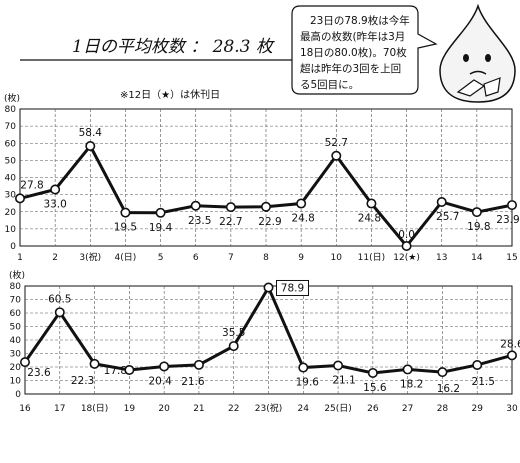  What do you see at coordinates (268, 408) in the screenshot?
I see `x-tick-label: 23(祝)` at bounding box center [268, 408].